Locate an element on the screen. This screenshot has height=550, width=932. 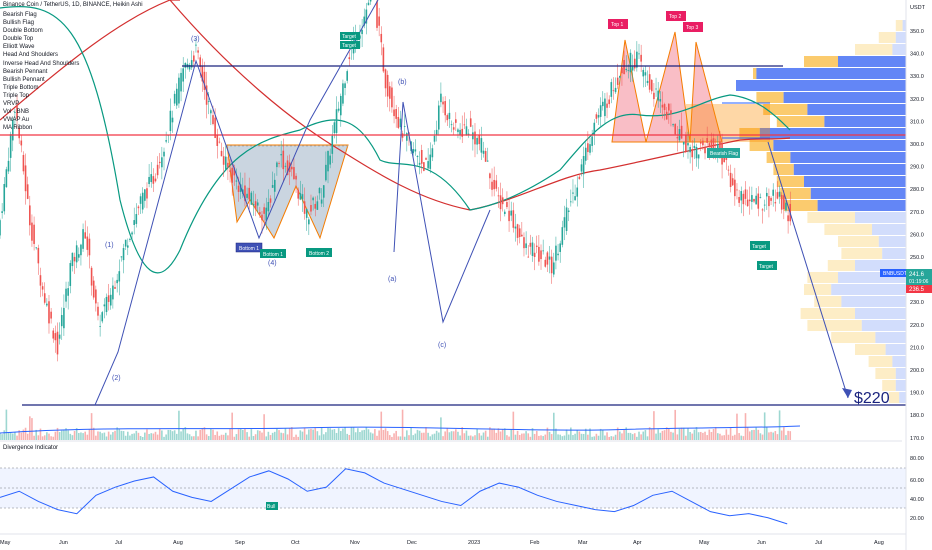
indicator-item: Bearish Pennant is located at coordinates (25, 71).